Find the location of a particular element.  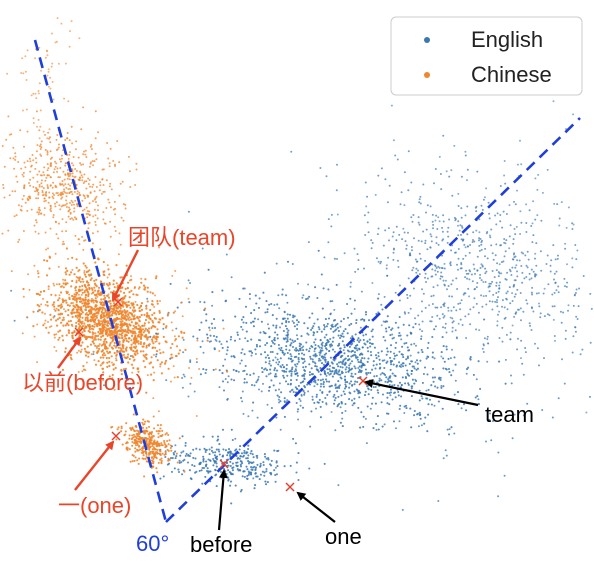

marker-one-zh is located at coordinates (116, 436).